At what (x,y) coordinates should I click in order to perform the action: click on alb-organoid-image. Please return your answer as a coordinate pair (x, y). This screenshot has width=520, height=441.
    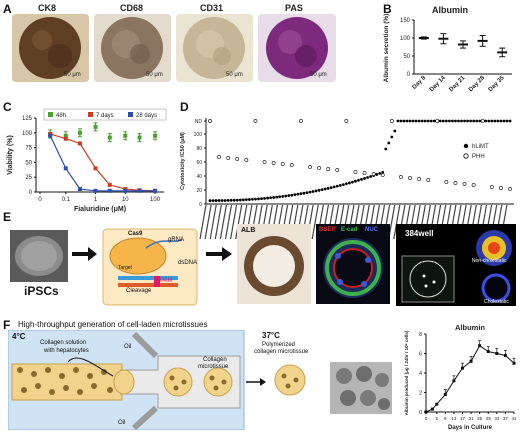
    Looking at the image, I should click on (274, 266).